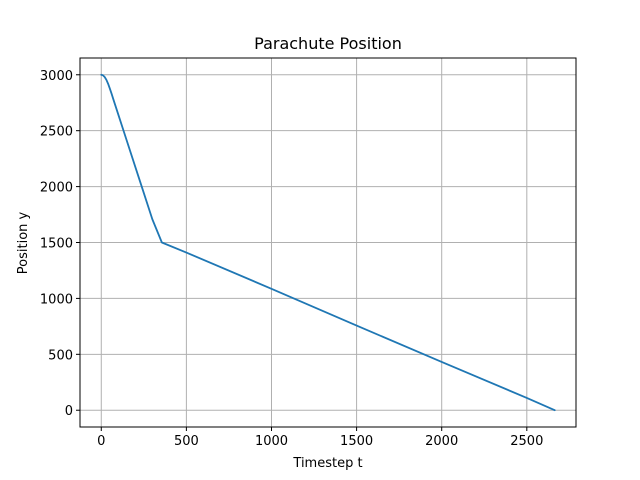 The image size is (640, 480). I want to click on x-tick-label: 1000, so click(271, 441).